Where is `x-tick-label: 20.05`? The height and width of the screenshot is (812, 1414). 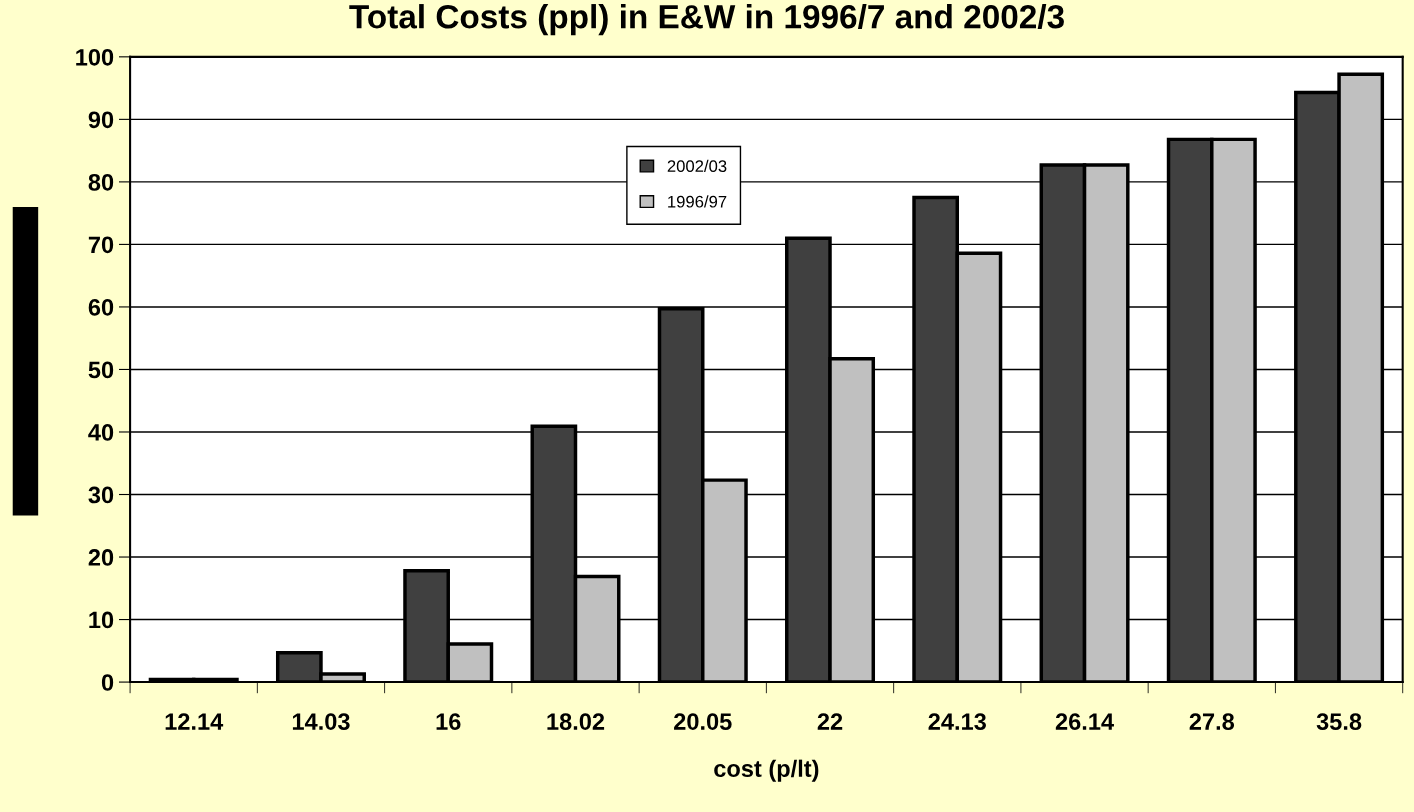 x-tick-label: 20.05 is located at coordinates (703, 721).